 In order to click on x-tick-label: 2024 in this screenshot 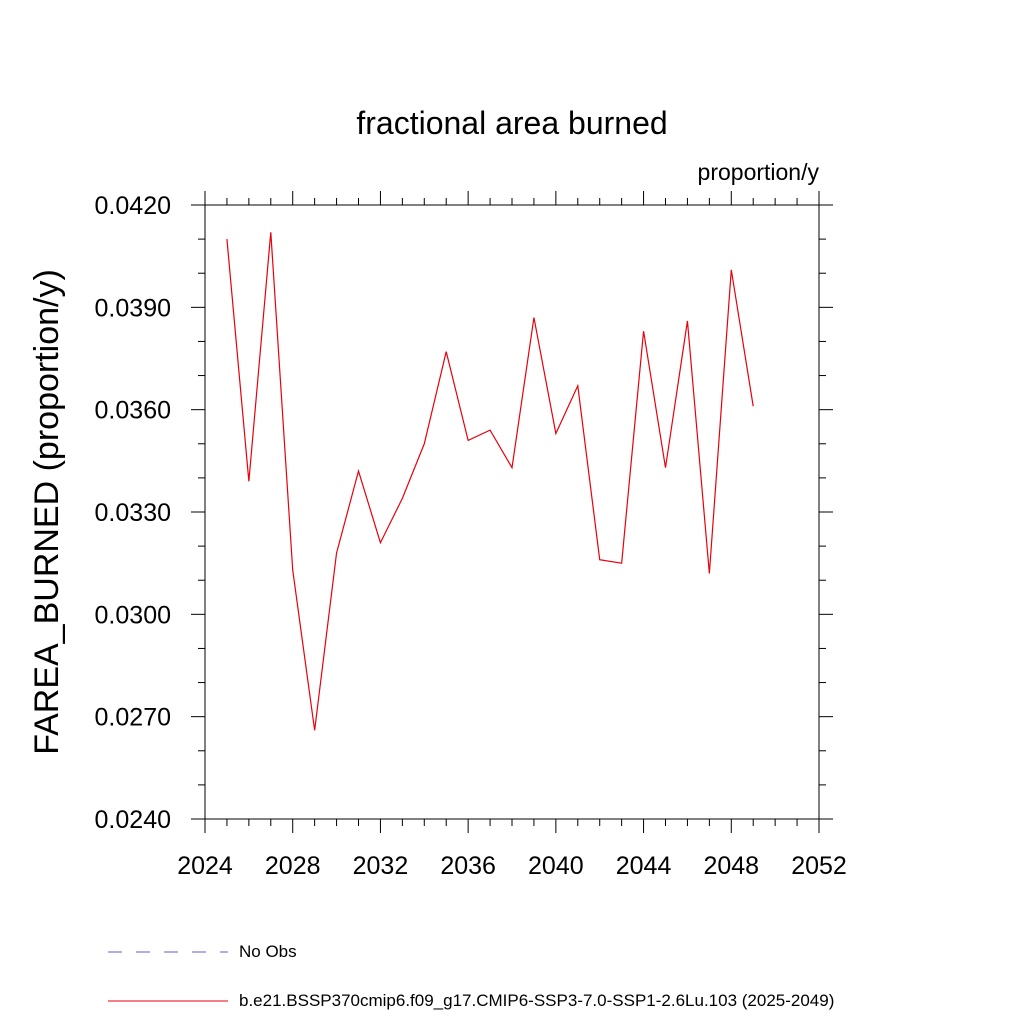, I will do `click(205, 866)`.